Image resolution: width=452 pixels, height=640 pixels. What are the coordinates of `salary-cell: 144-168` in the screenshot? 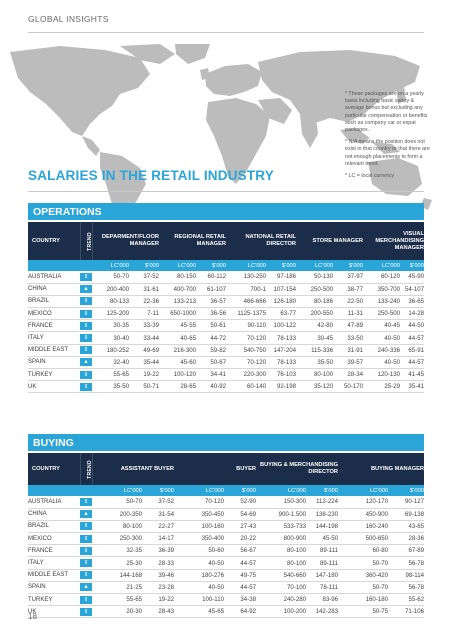 It's located at (117, 575).